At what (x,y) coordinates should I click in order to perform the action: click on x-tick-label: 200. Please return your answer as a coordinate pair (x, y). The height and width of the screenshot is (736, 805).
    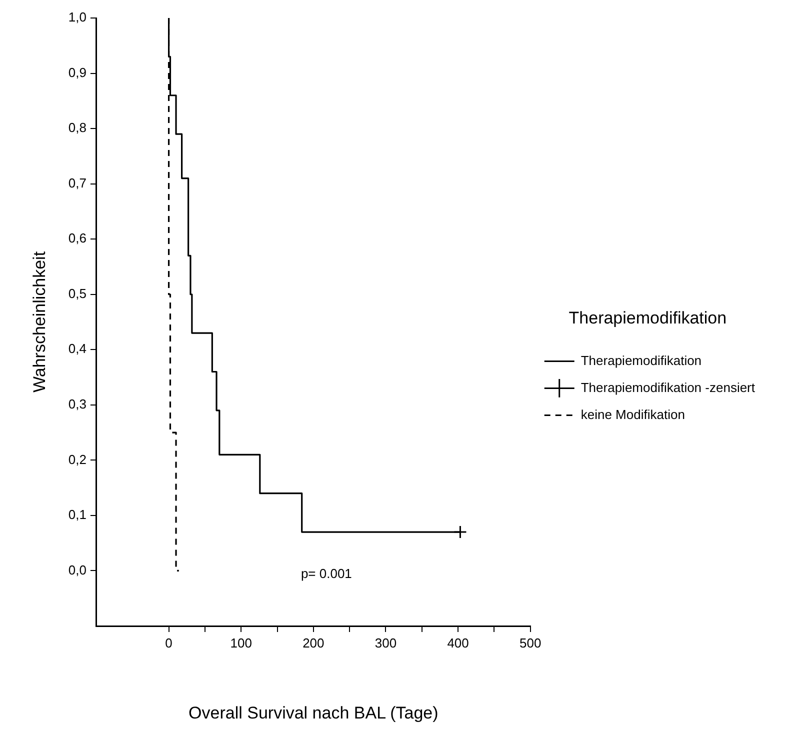
    Looking at the image, I should click on (313, 642).